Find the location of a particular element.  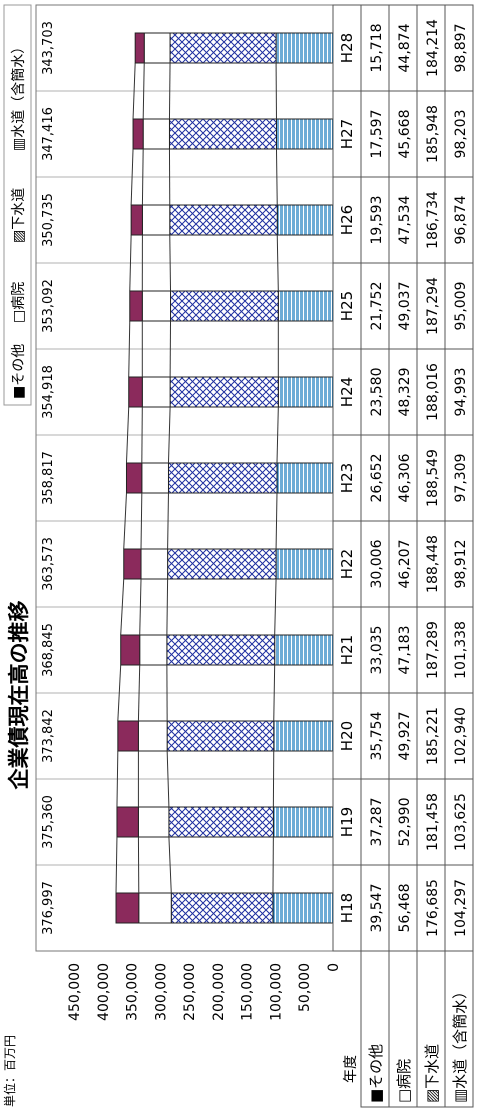

data-value-label: 98,912 is located at coordinates (461, 564).